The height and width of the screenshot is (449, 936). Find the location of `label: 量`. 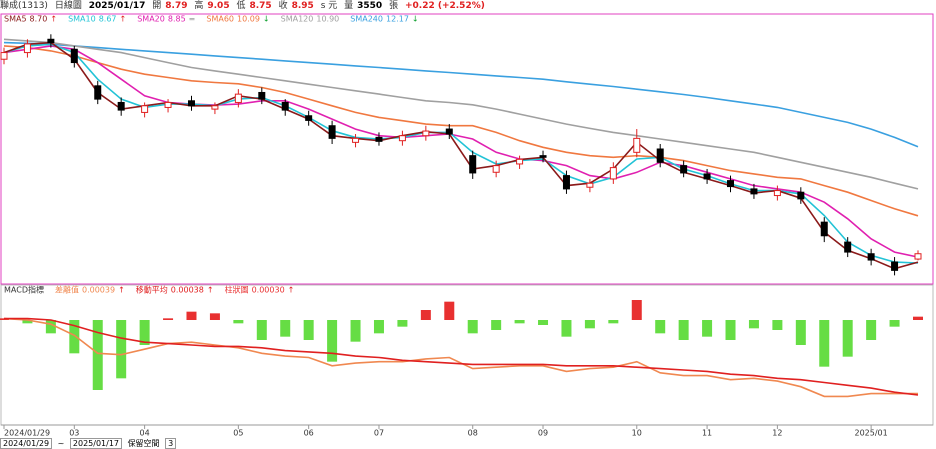

label: 量 is located at coordinates (349, 6).